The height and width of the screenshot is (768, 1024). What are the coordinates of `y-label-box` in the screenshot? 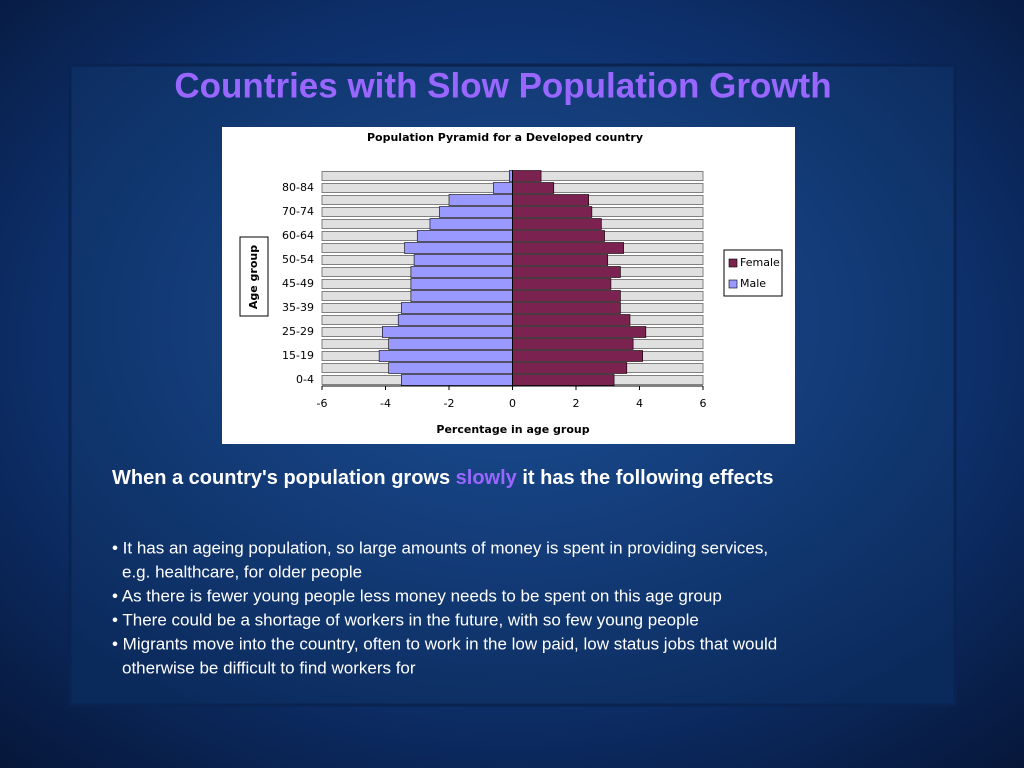 It's located at (254, 276).